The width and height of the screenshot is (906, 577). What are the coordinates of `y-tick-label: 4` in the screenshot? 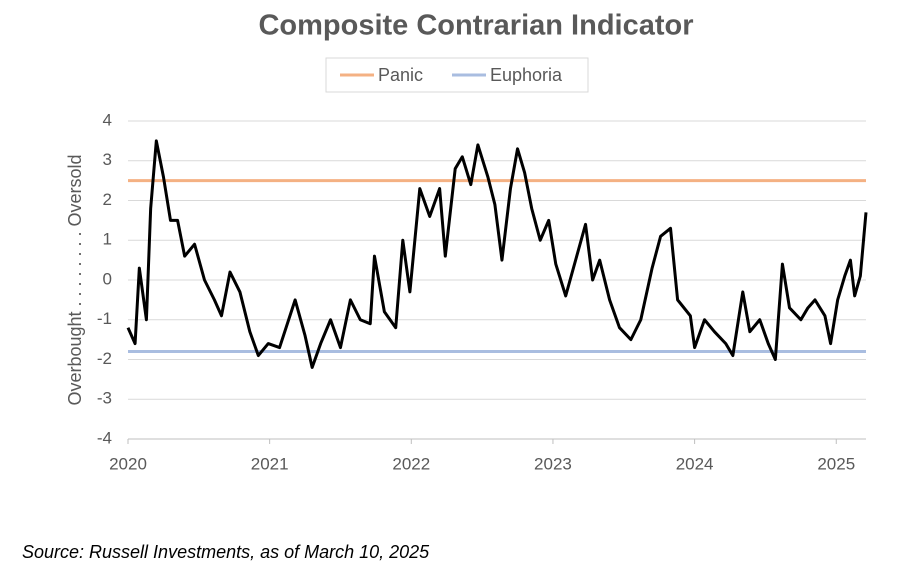 It's located at (107, 119).